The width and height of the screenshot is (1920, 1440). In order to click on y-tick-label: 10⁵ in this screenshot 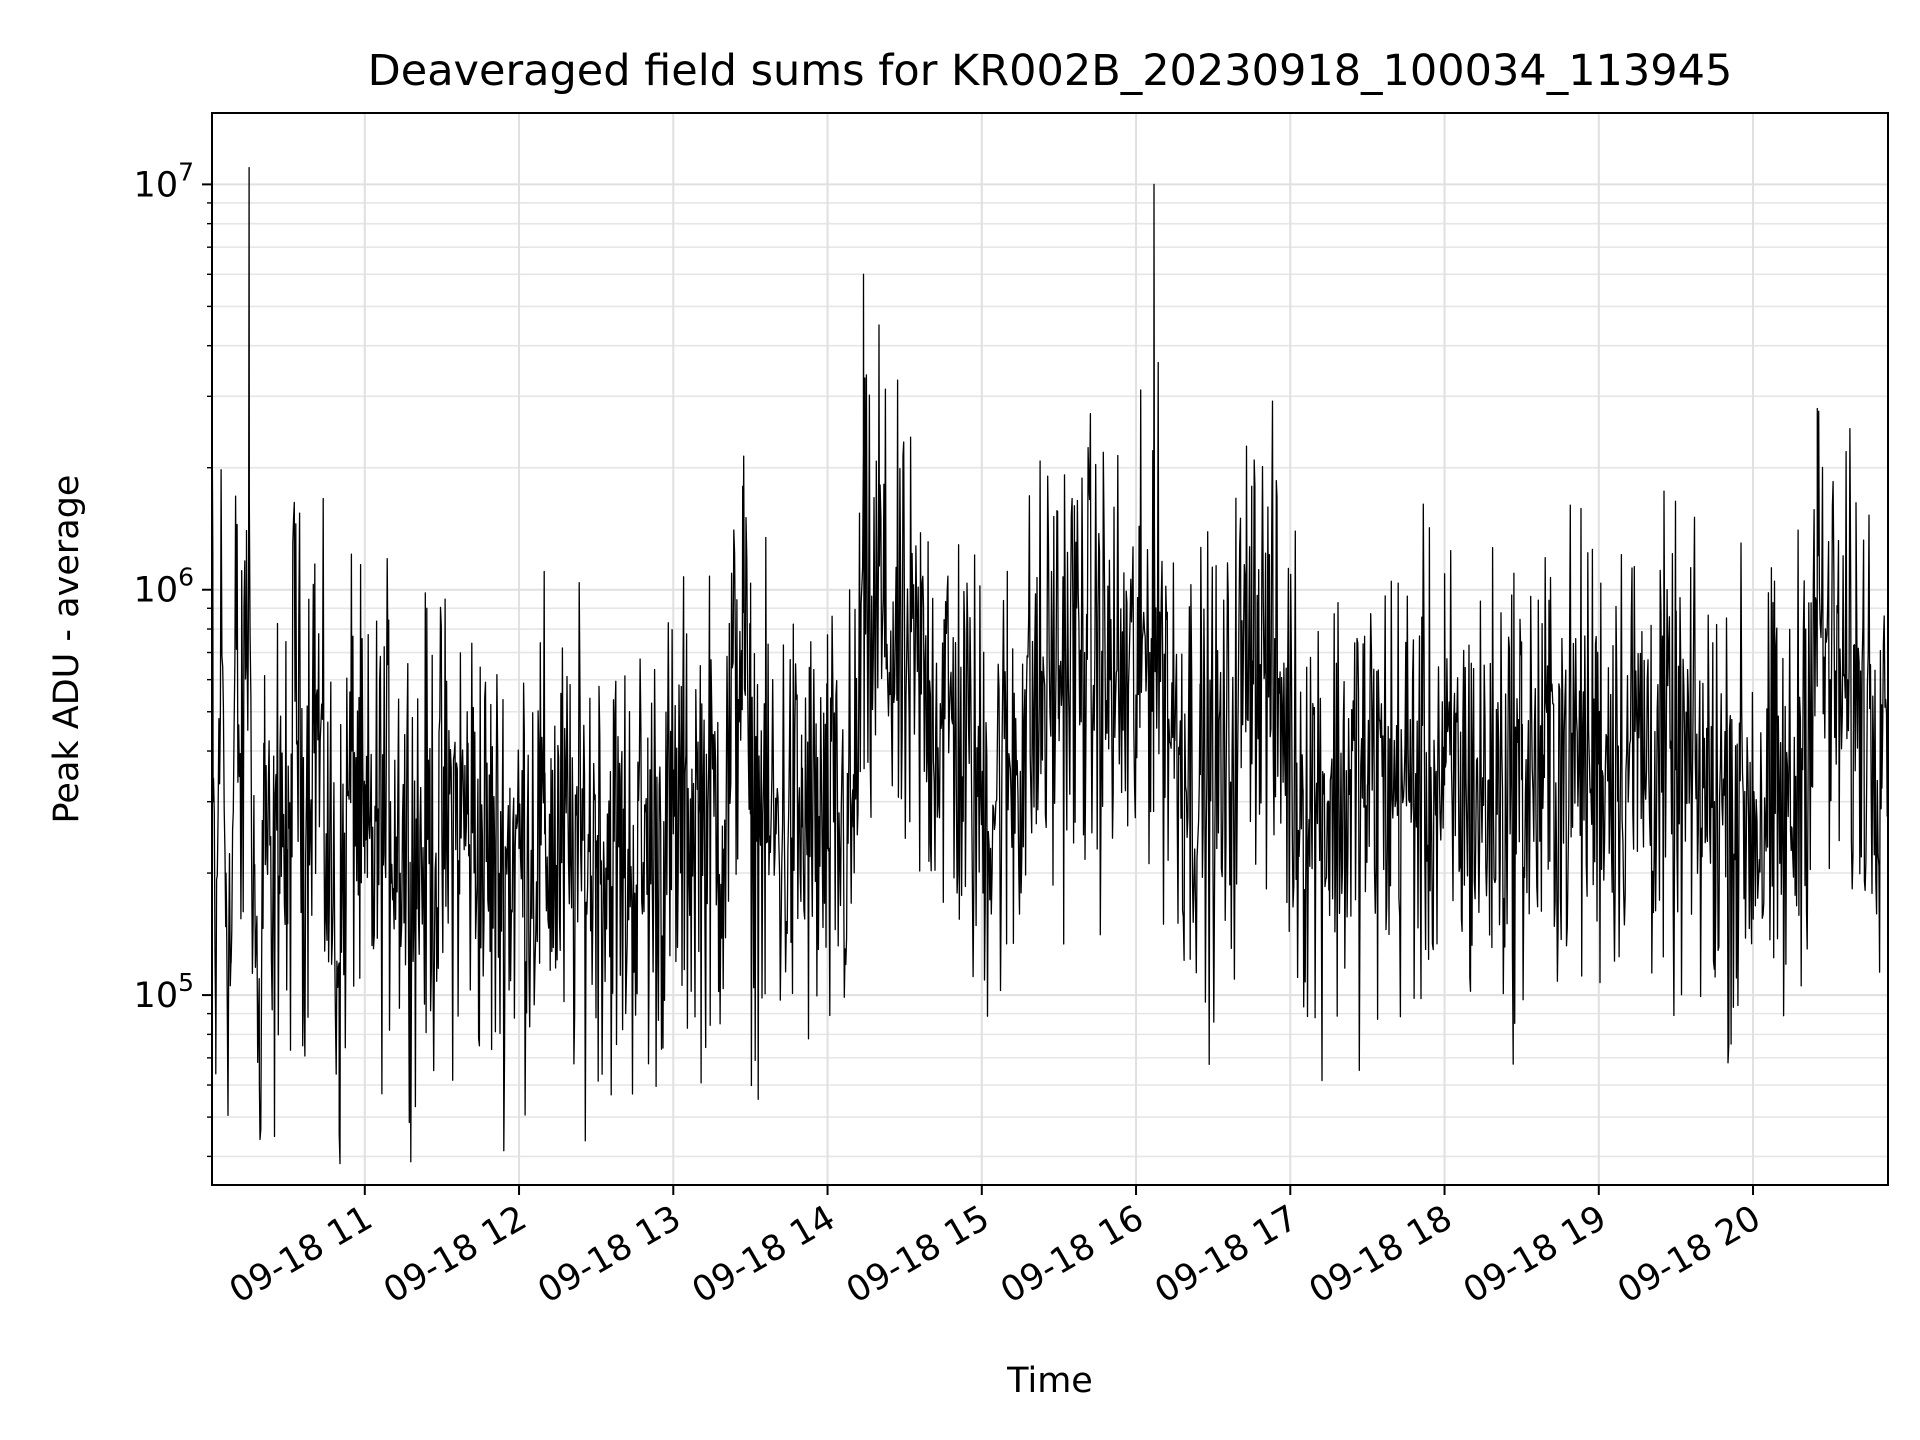, I will do `click(164, 992)`.